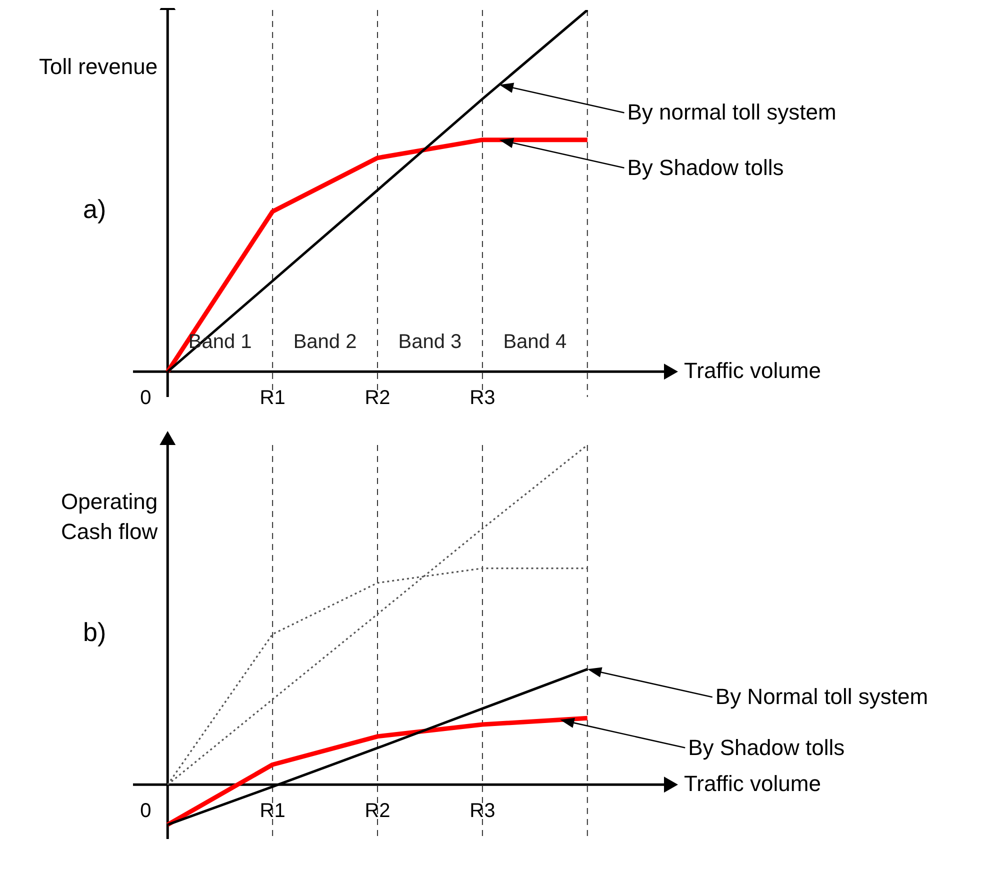  I want to click on annotation: Band 4, so click(535, 341).